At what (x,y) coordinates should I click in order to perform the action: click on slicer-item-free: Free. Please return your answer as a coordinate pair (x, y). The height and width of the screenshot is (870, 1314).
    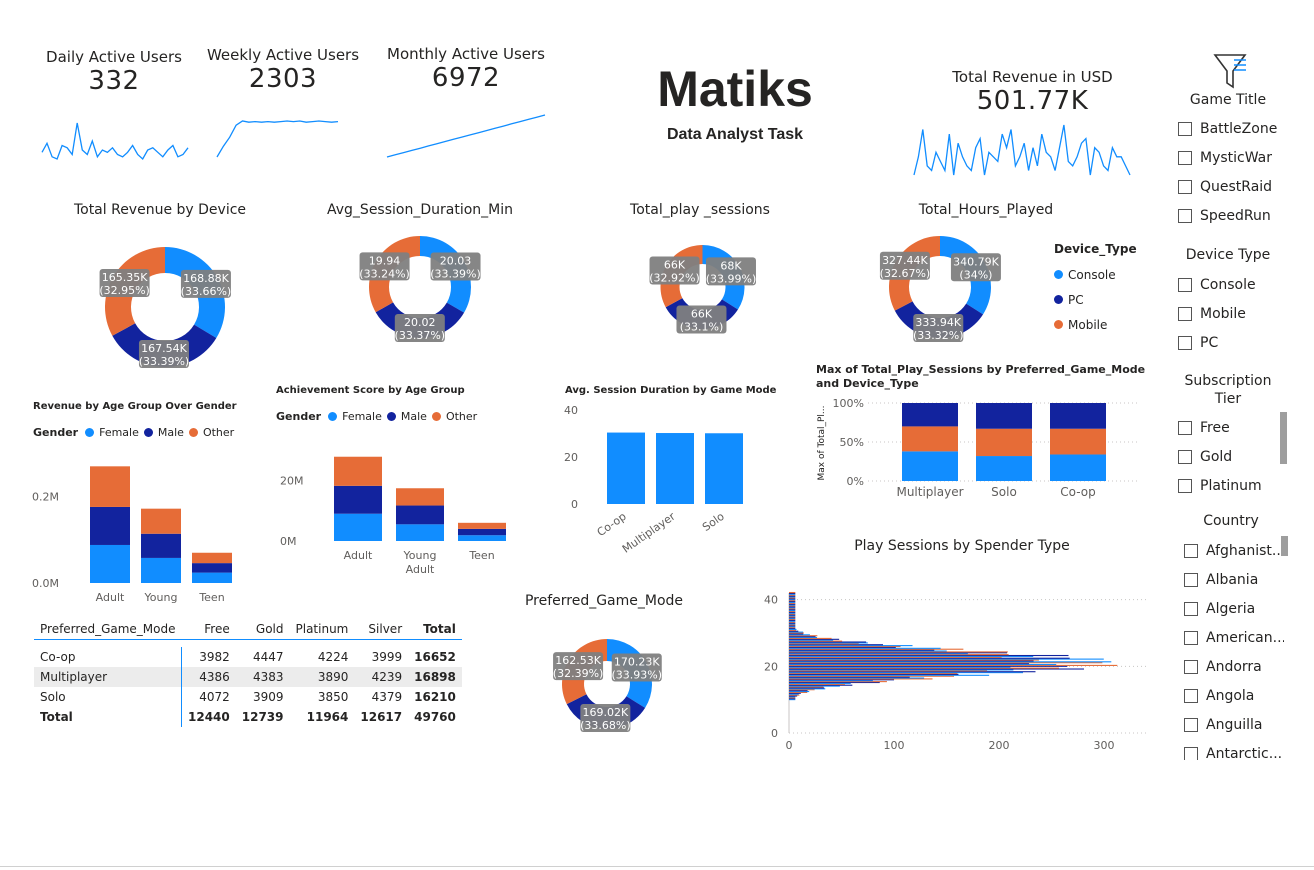
    Looking at the image, I should click on (1228, 427).